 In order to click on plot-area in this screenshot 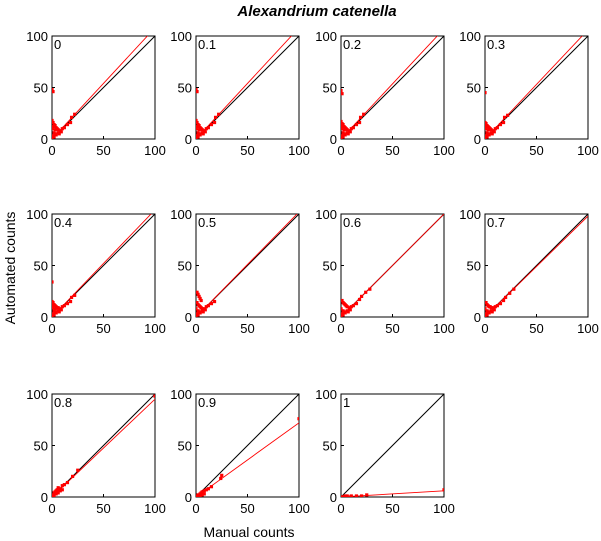, I will do `click(536, 265)`.